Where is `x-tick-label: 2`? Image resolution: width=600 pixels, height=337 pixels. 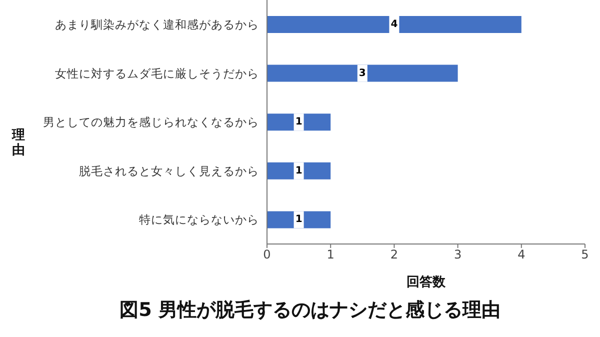 x-tick-label: 2 is located at coordinates (394, 255).